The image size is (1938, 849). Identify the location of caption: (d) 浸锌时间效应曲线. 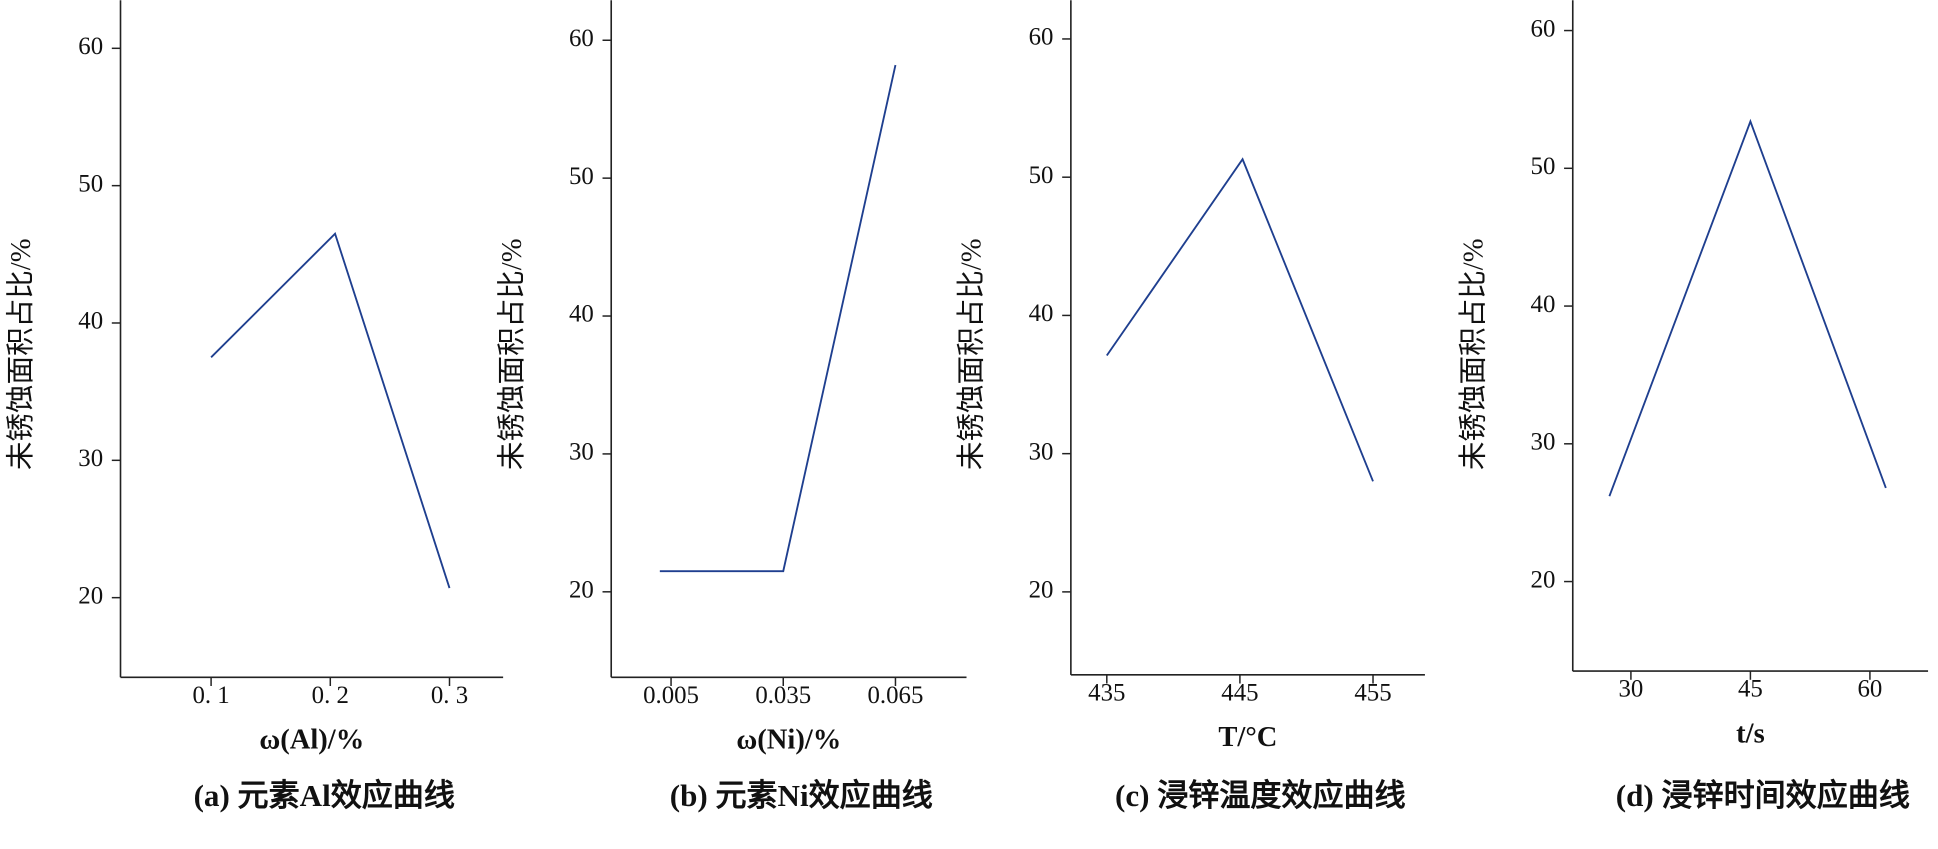
(1763, 795).